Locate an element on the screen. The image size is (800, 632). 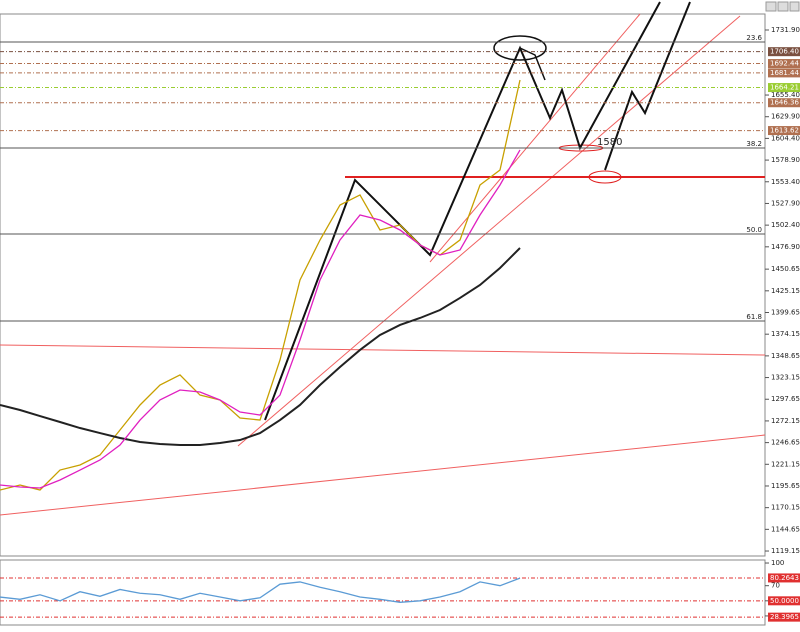
level-label: 1681.44 is located at coordinates (784, 73).